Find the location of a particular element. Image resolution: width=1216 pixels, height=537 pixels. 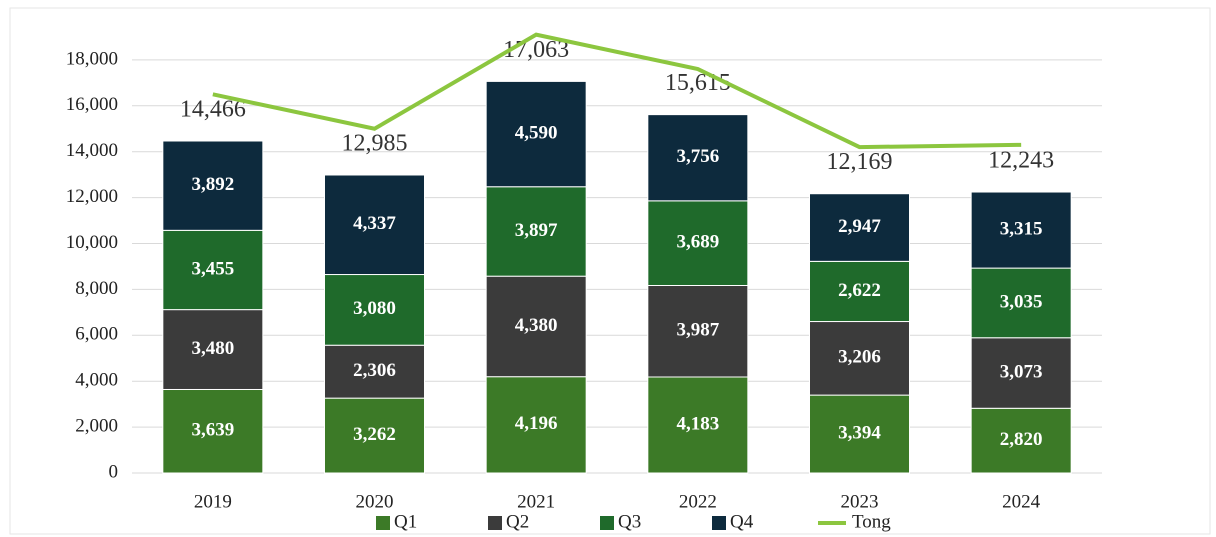

legend-label: Q3 is located at coordinates (629, 521).